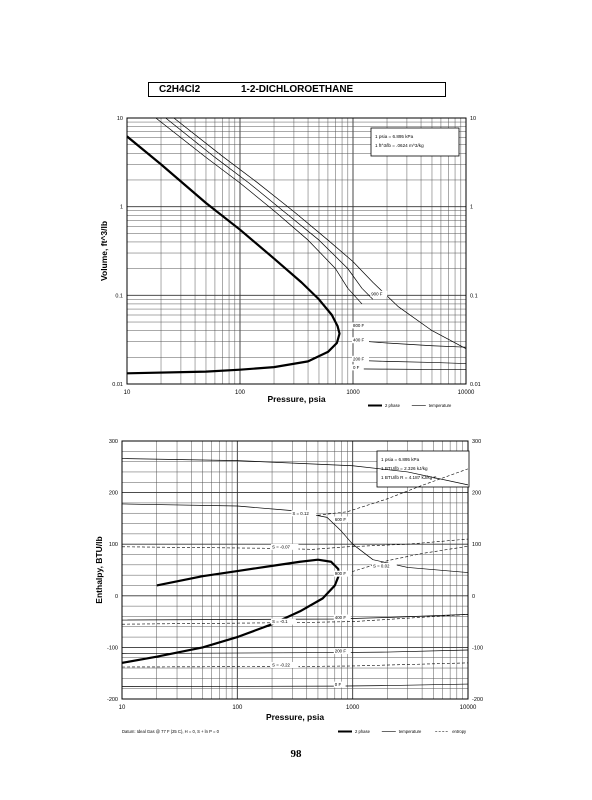 Image resolution: width=592 pixels, height=800 pixels. Describe the element at coordinates (474, 296) in the screenshot. I see `y-tick-label-right: 0.1` at that location.